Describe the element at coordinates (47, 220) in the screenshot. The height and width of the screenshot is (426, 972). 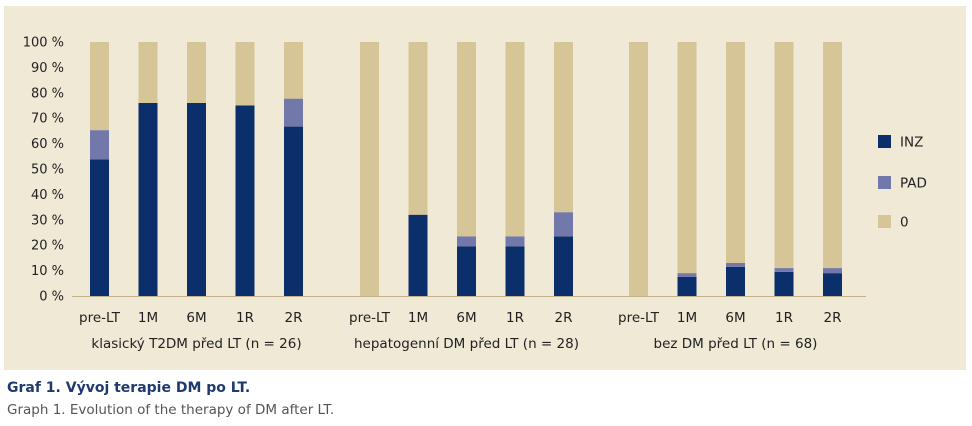
I see `y-tick-label: 30 %` at that location.